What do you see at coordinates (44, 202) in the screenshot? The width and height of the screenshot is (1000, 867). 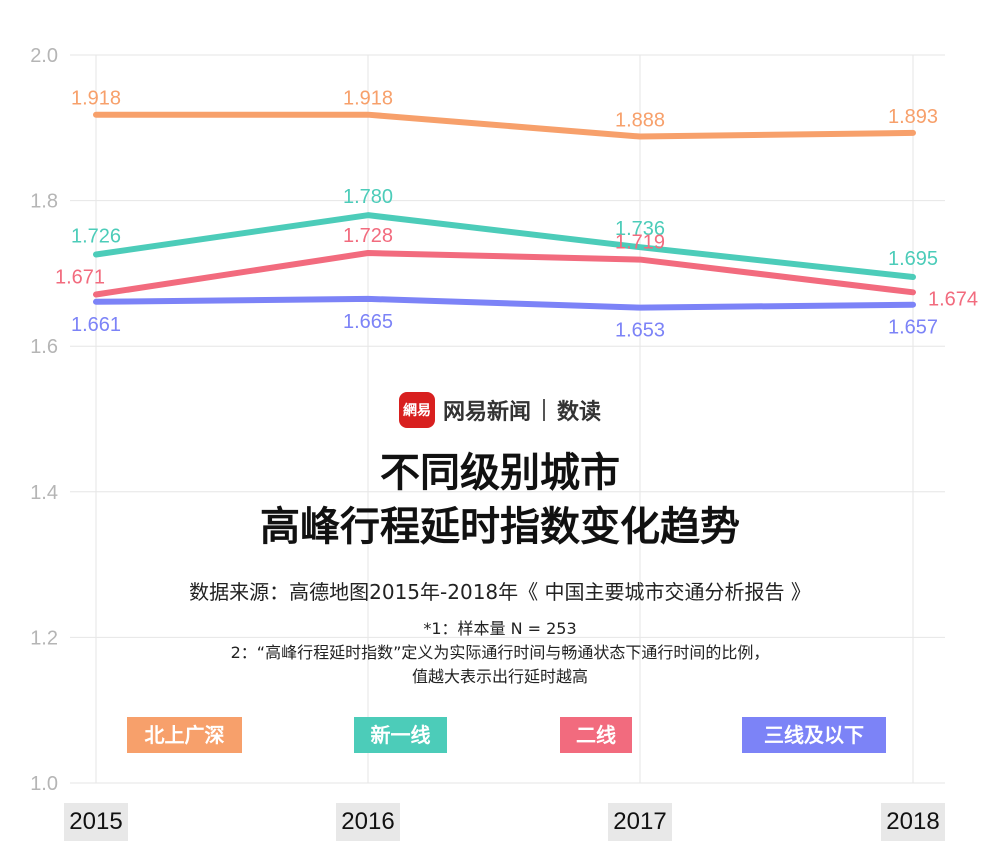 I see `y-tick-label-4: 1.8` at bounding box center [44, 202].